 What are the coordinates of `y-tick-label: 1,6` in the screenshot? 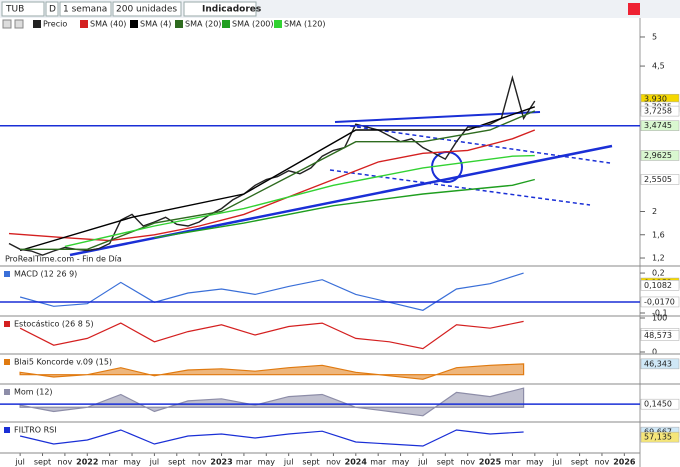 It's located at (658, 234).